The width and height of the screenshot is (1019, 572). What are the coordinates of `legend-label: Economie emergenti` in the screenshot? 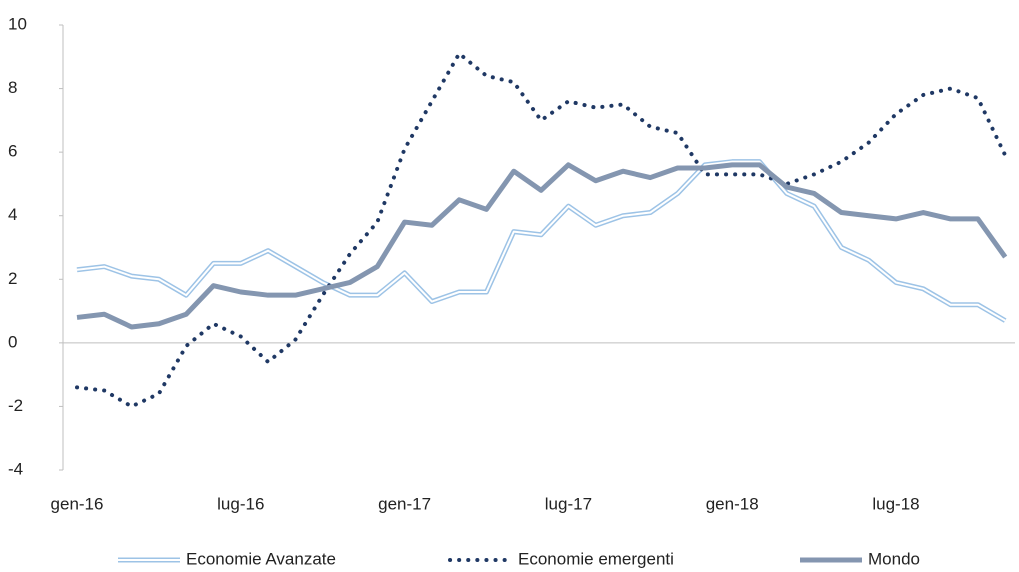 It's located at (596, 558).